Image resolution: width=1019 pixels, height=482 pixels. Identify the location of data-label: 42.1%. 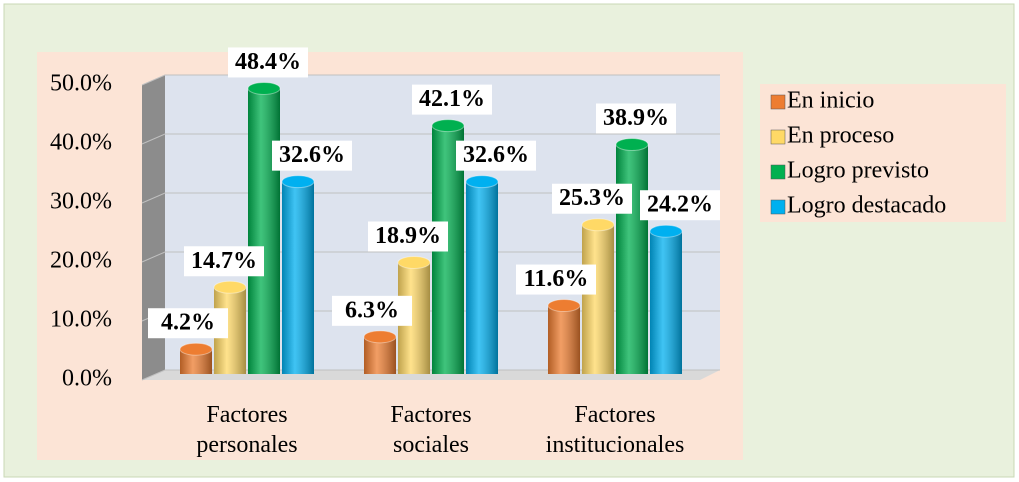
(452, 99).